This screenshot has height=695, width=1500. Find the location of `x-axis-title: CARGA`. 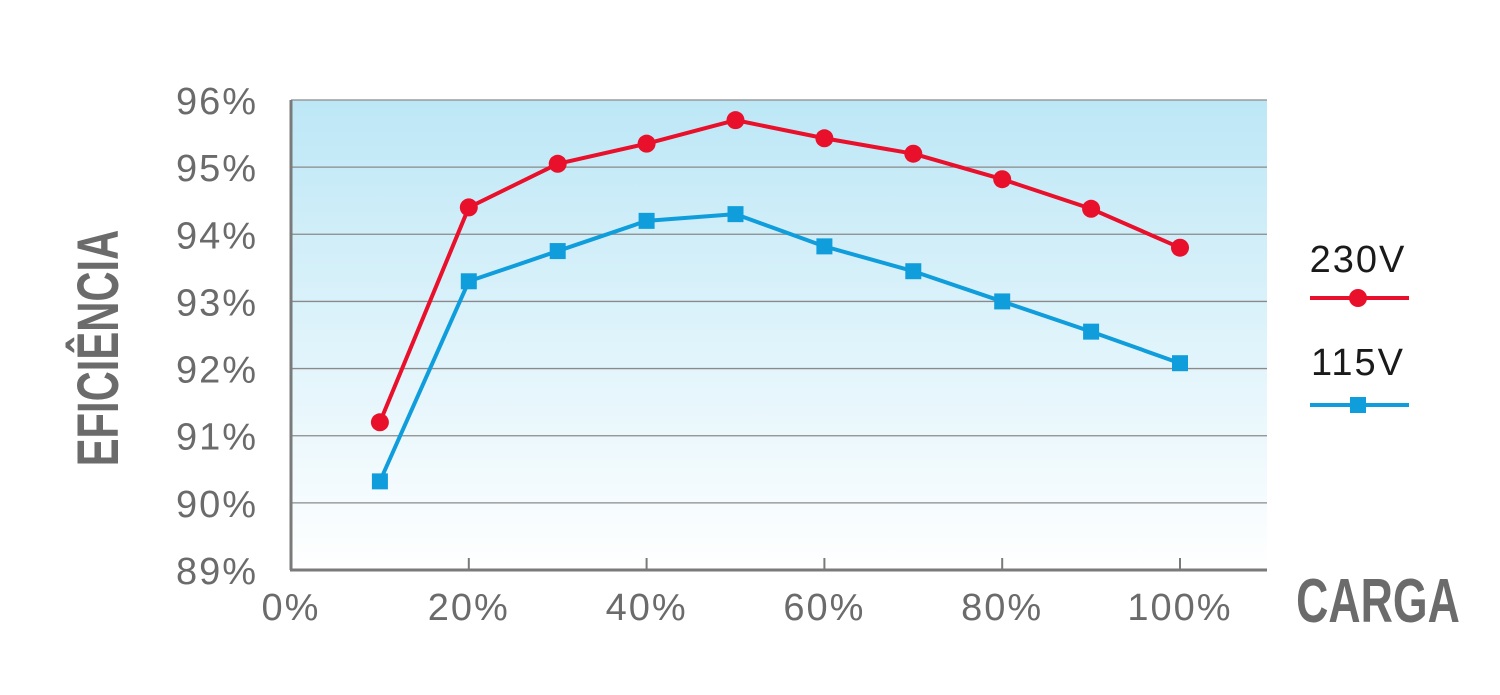

x-axis-title: CARGA is located at coordinates (1378, 601).